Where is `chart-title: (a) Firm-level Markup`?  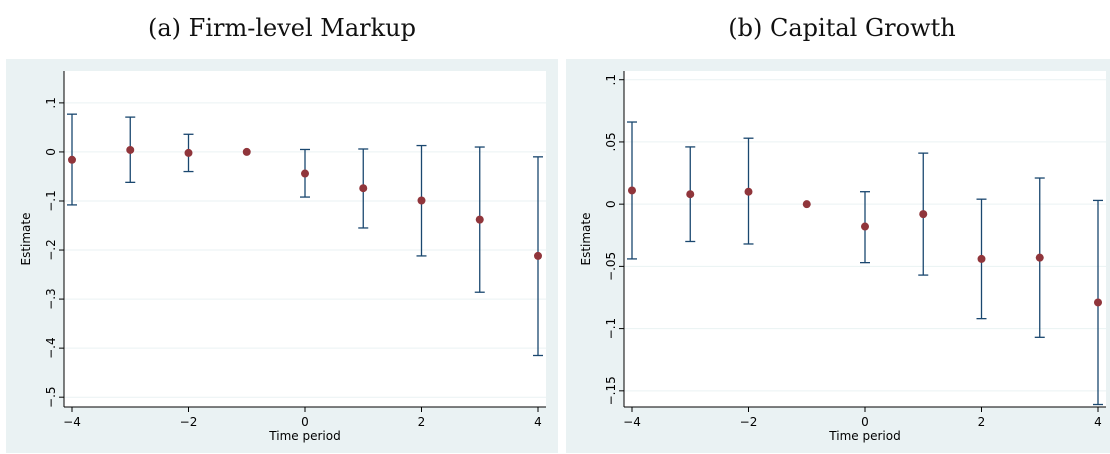
chart-title: (a) Firm-level Markup is located at coordinates (282, 28).